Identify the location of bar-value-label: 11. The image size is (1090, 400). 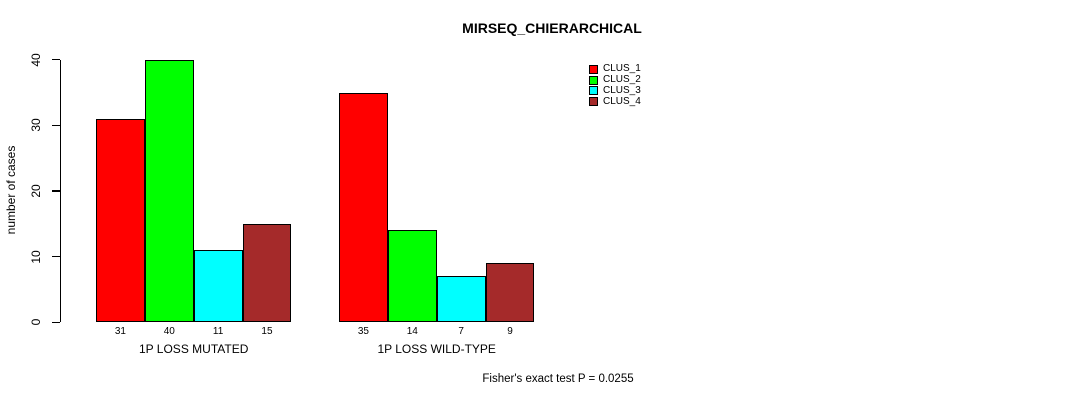
(218, 331).